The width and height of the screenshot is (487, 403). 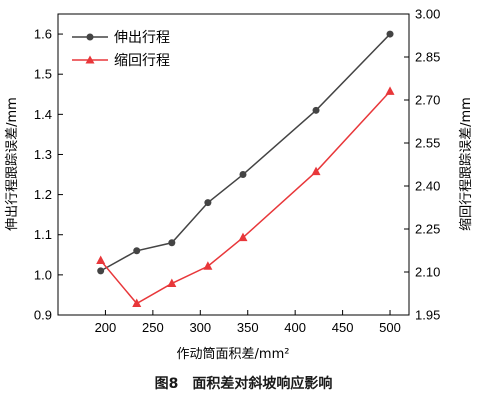 What do you see at coordinates (43, 315) in the screenshot?
I see `left-y-tick-label: 0.9` at bounding box center [43, 315].